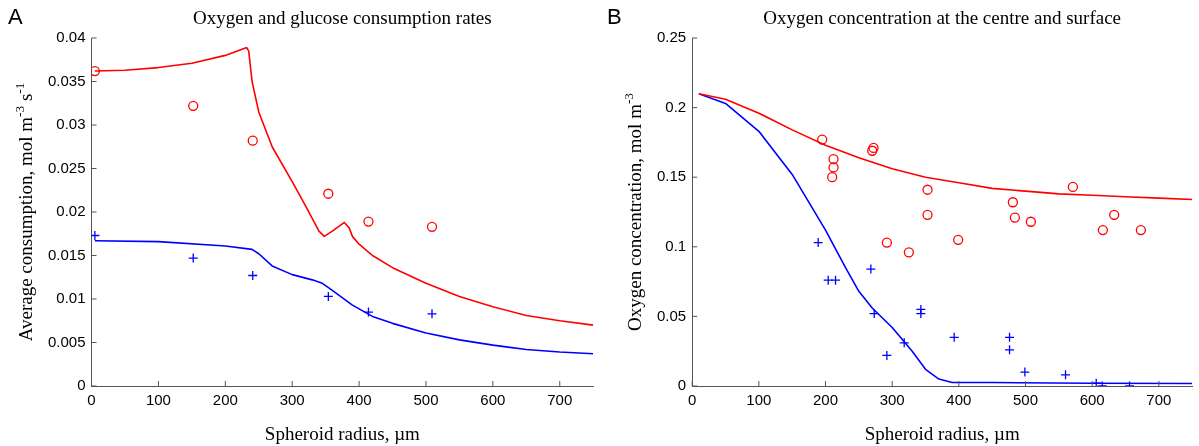 This screenshot has width=1199, height=446. What do you see at coordinates (676, 106) in the screenshot?
I see `y-tick-label: 0.2` at bounding box center [676, 106].